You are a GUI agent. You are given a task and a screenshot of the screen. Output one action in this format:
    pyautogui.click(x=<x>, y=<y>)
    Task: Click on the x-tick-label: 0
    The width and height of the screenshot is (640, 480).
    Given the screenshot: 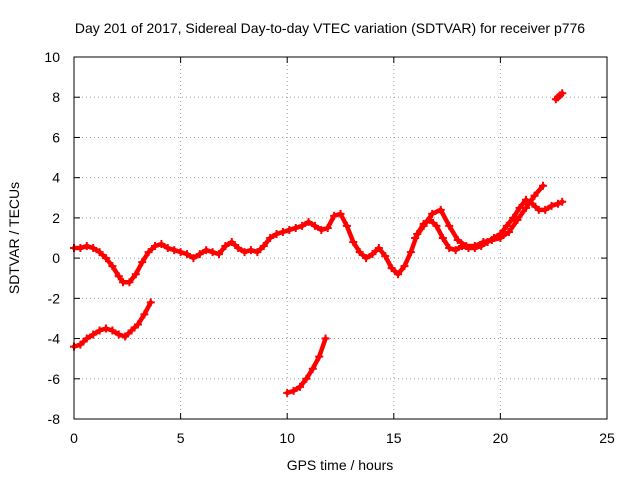 What is the action you would take?
    pyautogui.click(x=74, y=438)
    